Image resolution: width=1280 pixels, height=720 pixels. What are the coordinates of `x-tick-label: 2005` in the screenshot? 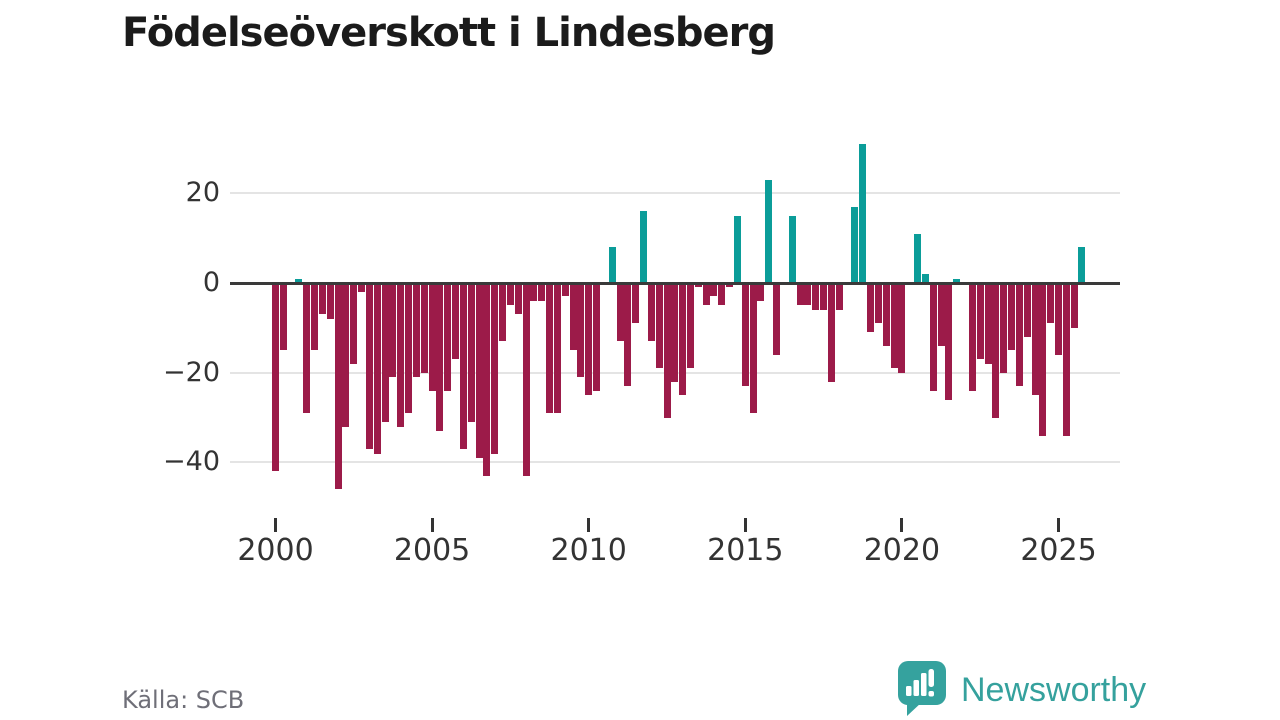 It's located at (432, 550).